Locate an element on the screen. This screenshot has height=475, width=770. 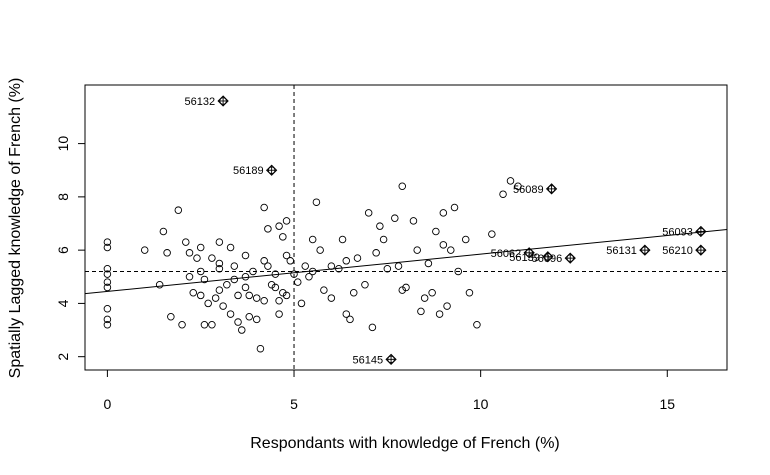
point-label: 56132 is located at coordinates (200, 102).